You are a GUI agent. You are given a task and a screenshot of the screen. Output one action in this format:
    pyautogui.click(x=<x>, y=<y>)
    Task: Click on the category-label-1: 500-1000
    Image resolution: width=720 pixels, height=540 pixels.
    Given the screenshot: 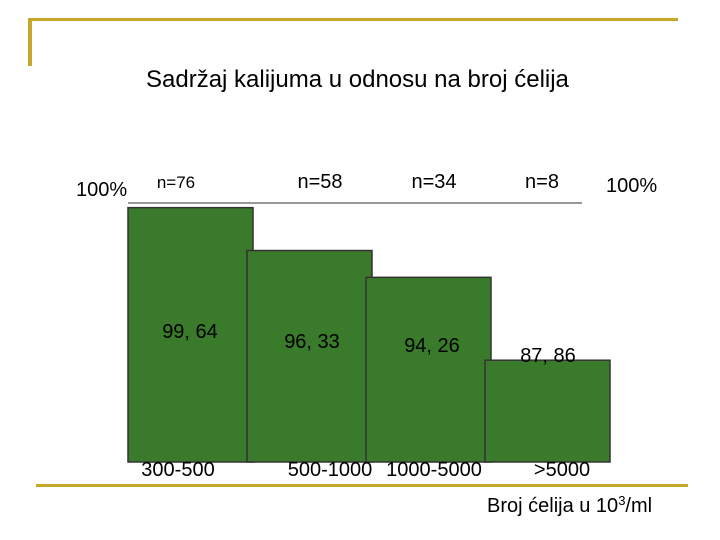 What is the action you would take?
    pyautogui.click(x=330, y=470)
    